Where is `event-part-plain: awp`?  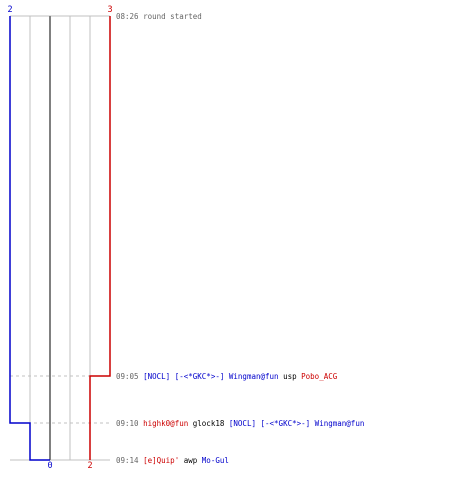
event-part-plain: awp is located at coordinates (190, 460).